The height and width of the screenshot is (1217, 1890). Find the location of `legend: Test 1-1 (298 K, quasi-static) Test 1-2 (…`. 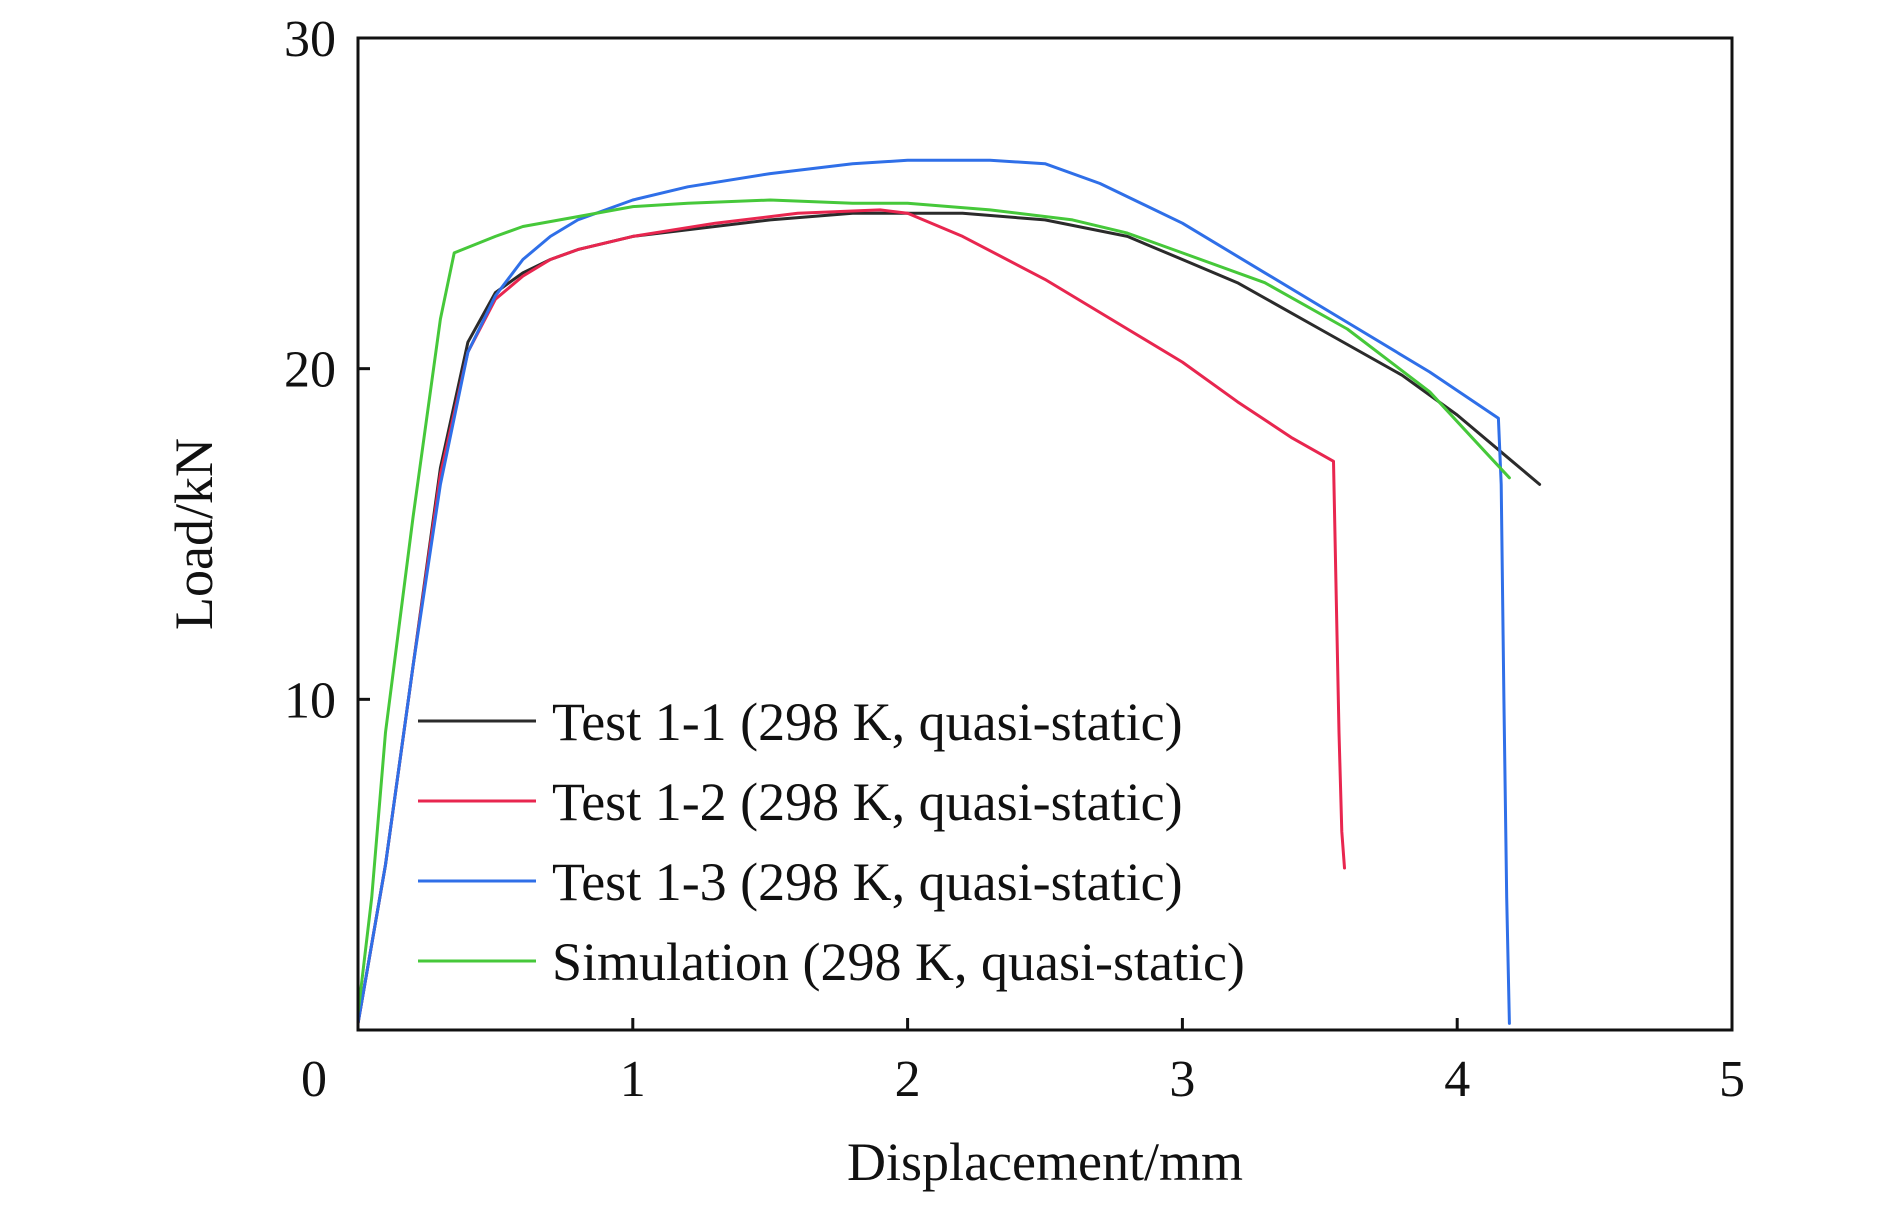

legend: Test 1-1 (298 K, quasi-static) Test 1-2 (… is located at coordinates (831, 842).